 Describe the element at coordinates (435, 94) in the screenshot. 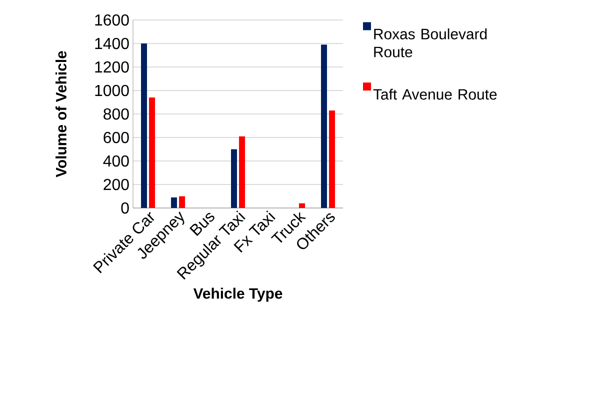

I see `legend-label: Taft Avenue Route` at that location.